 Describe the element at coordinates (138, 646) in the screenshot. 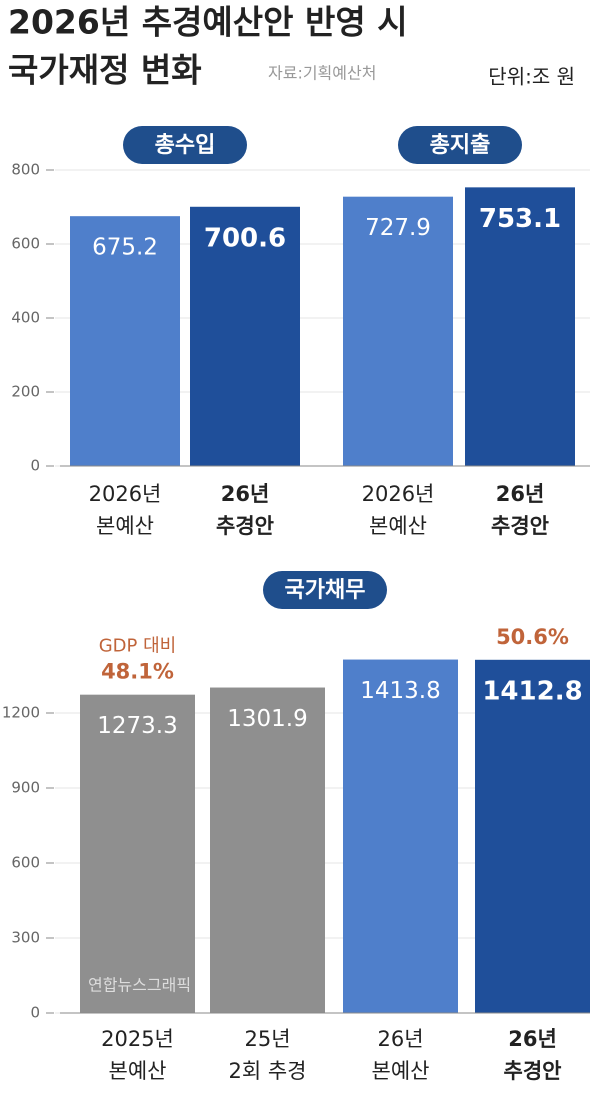

I see `annotation-label: GDP 대비` at that location.